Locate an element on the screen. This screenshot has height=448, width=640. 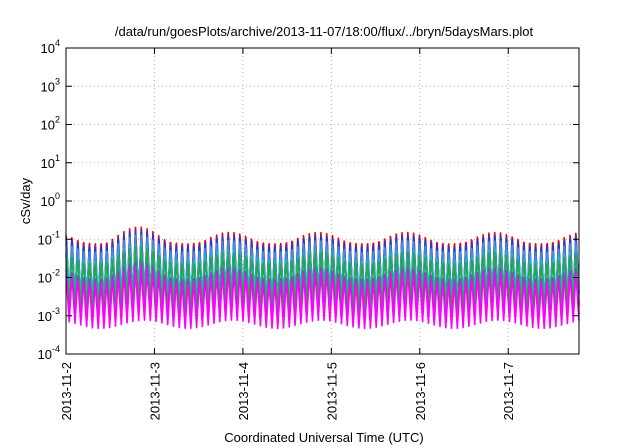
y-tick-label: 10² is located at coordinates (50, 124).